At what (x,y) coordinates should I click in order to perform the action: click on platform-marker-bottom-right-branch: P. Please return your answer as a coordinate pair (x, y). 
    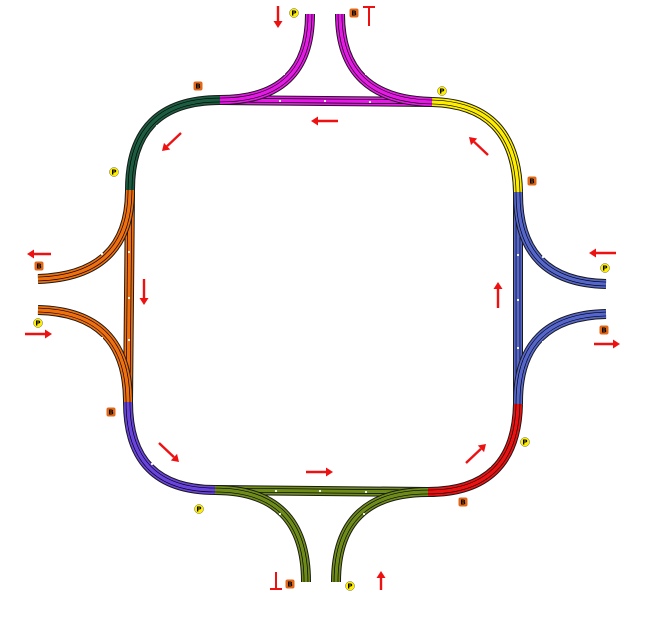
    Looking at the image, I should click on (350, 586).